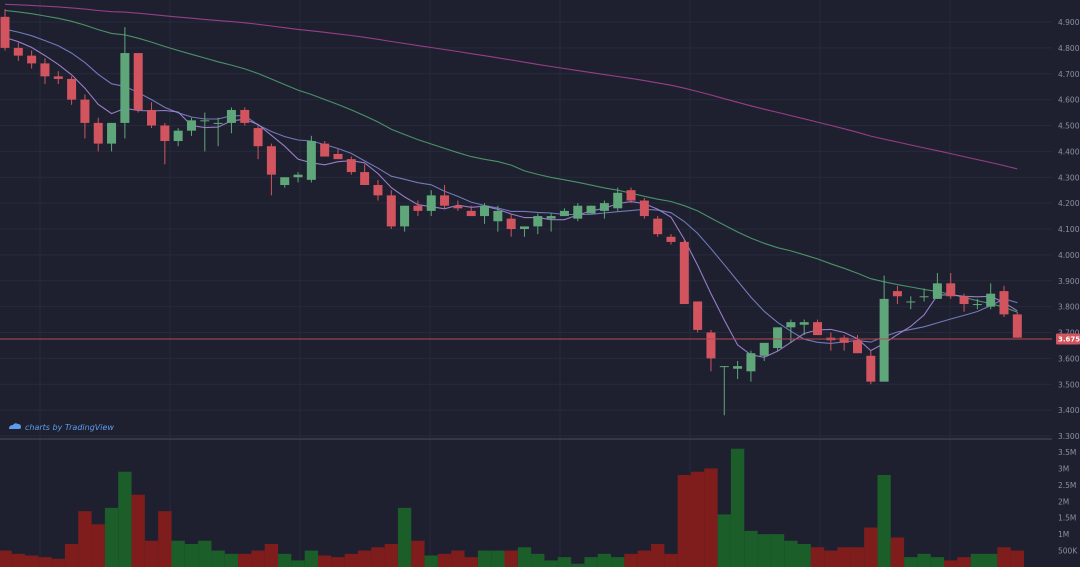 The height and width of the screenshot is (567, 1080). Describe the element at coordinates (1063, 468) in the screenshot. I see `volume-tick-label: 3M` at that location.